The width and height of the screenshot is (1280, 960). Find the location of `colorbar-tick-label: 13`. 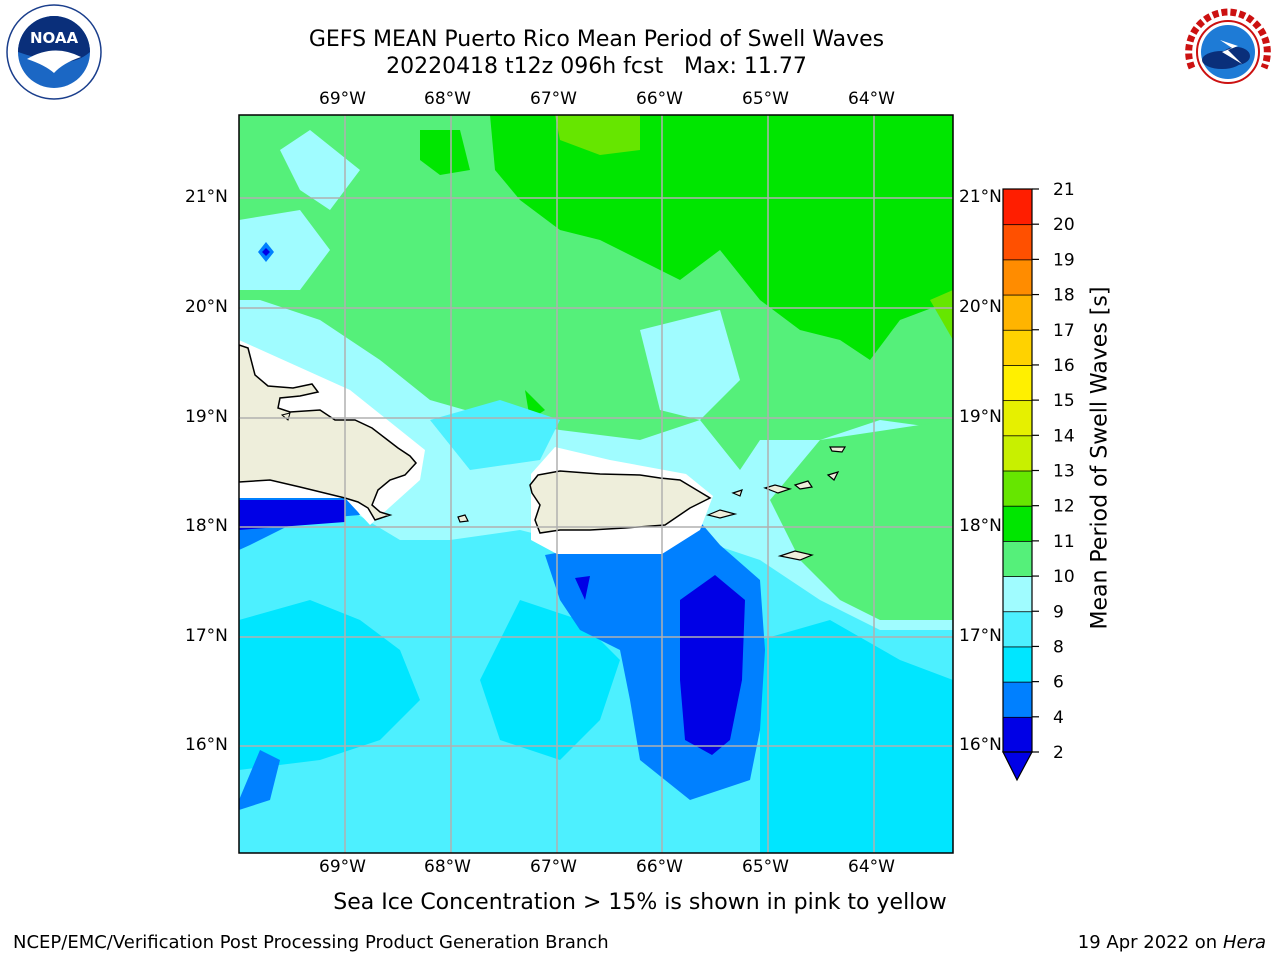

colorbar-tick-label: 13 is located at coordinates (1064, 472).